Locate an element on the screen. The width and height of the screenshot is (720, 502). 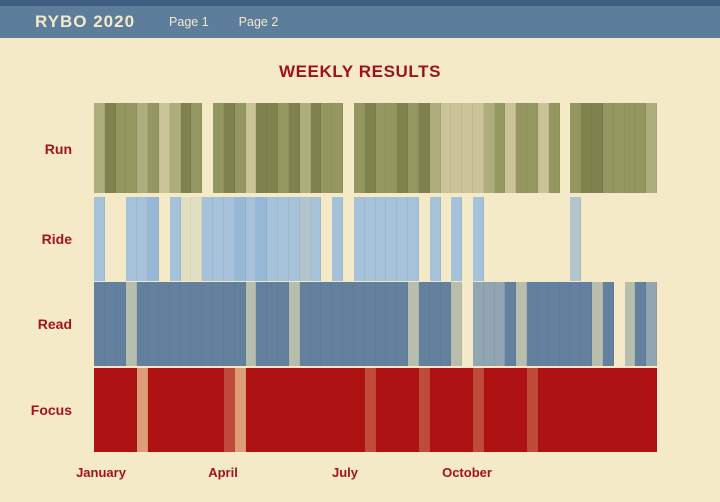
header-accent-bar is located at coordinates (360, 3).